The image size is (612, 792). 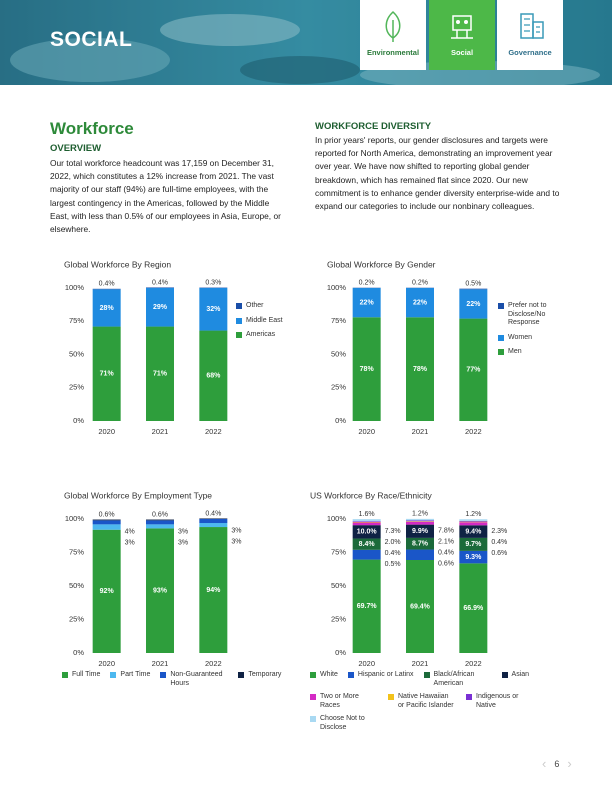 What do you see at coordinates (497, 701) in the screenshot?
I see `legend-label: Indigenous or Native` at bounding box center [497, 701].